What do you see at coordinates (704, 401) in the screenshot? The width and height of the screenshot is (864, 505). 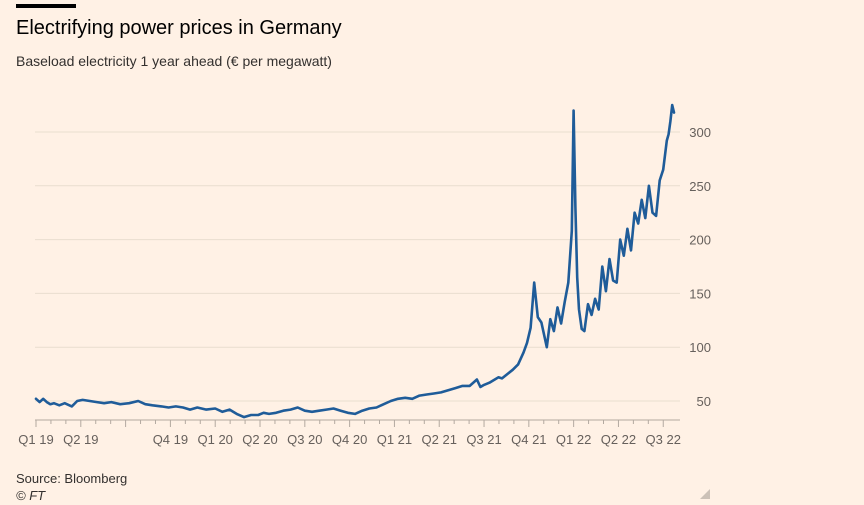 I see `y-tick-label: 50` at bounding box center [704, 401].